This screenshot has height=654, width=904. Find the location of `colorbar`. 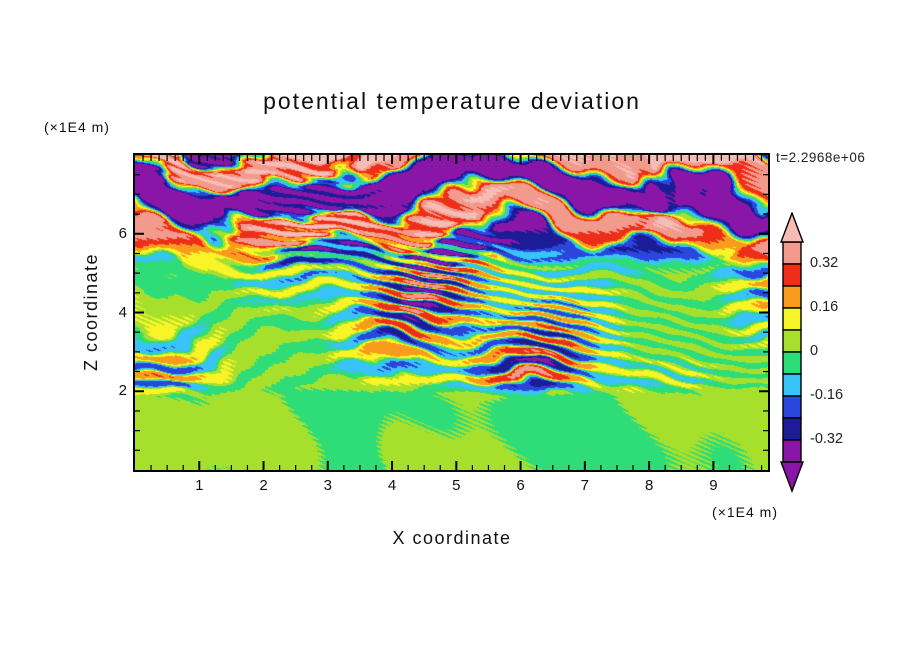

colorbar is located at coordinates (792, 352).